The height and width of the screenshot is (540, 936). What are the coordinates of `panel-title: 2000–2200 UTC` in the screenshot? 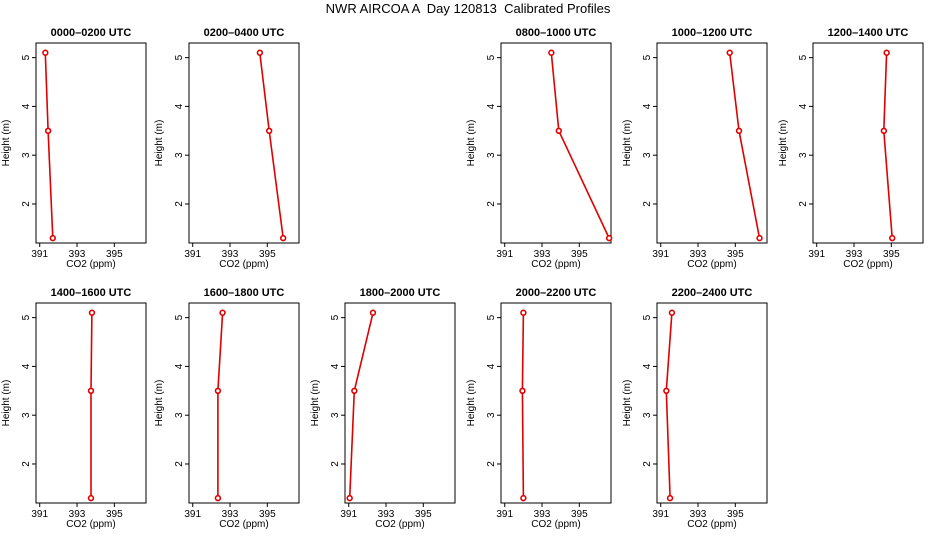 It's located at (556, 293).